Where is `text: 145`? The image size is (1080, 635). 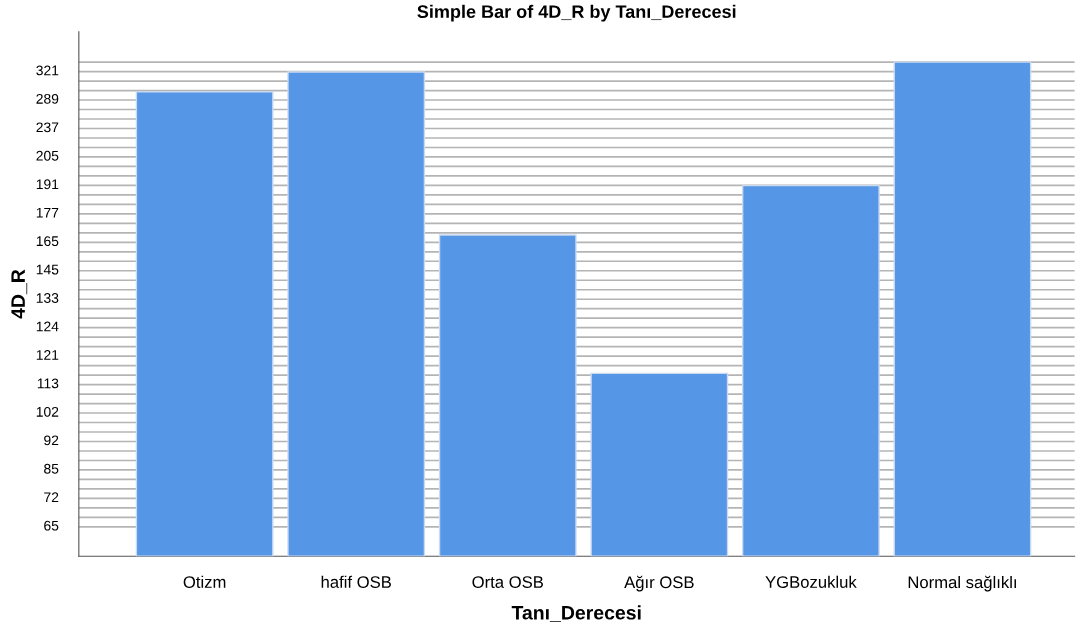
text: 145 is located at coordinates (47, 269).